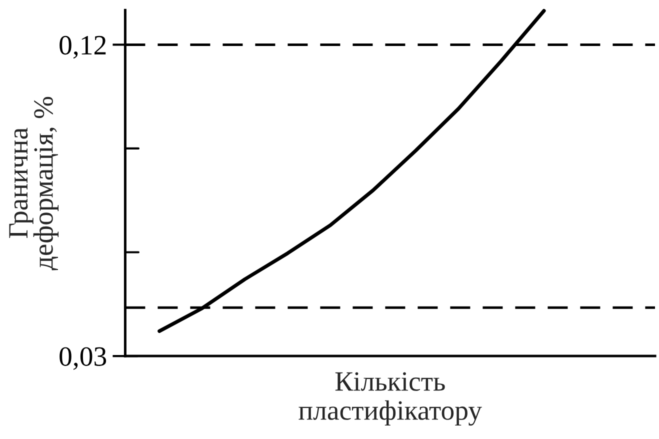 This screenshot has height=439, width=659. I want to click on y-tick-label: 0,12, so click(83, 47).